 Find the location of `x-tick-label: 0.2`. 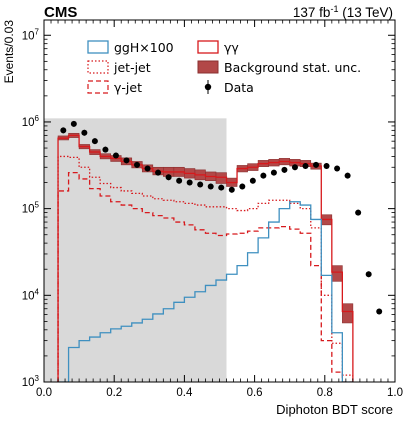

x-tick-label: 0.2 is located at coordinates (114, 393).